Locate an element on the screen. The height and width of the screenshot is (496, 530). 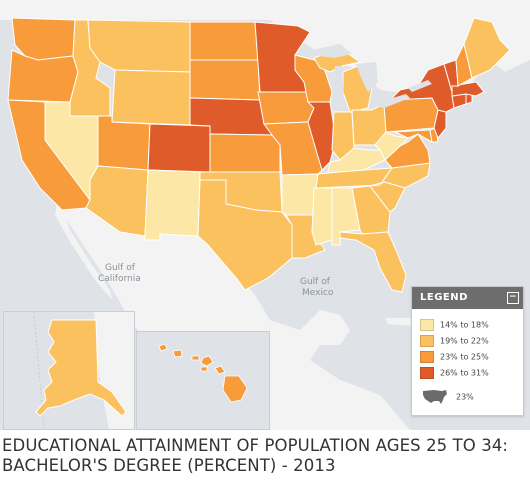
legend-class-4: 26% to 31% is located at coordinates (454, 373).